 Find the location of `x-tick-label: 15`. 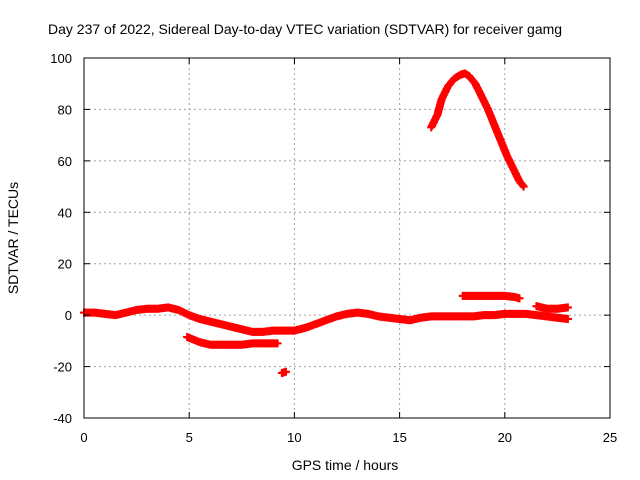

x-tick-label: 15 is located at coordinates (399, 437).